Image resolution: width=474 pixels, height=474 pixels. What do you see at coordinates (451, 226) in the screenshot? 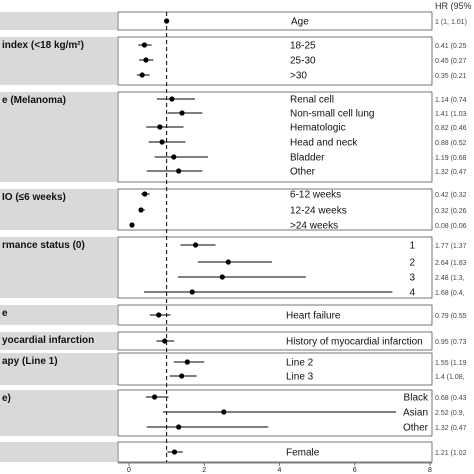
I see `hr-value-text: 0.08 (0.06` at bounding box center [451, 226].